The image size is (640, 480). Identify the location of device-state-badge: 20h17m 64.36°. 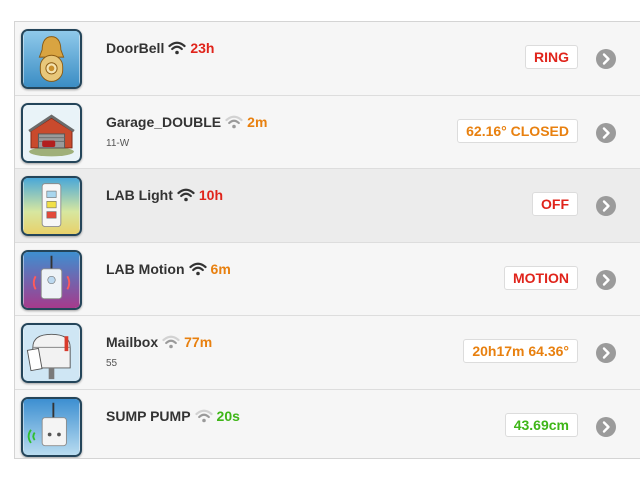
(520, 351).